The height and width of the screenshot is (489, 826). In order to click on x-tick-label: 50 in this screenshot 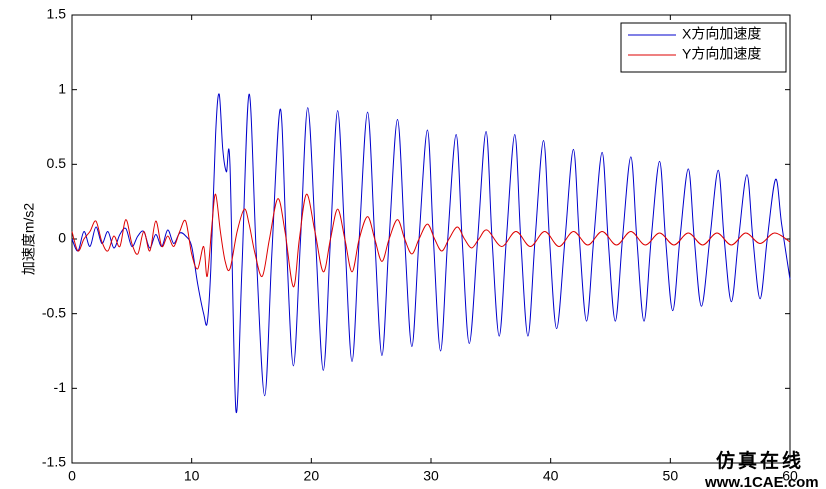, I will do `click(671, 476)`.